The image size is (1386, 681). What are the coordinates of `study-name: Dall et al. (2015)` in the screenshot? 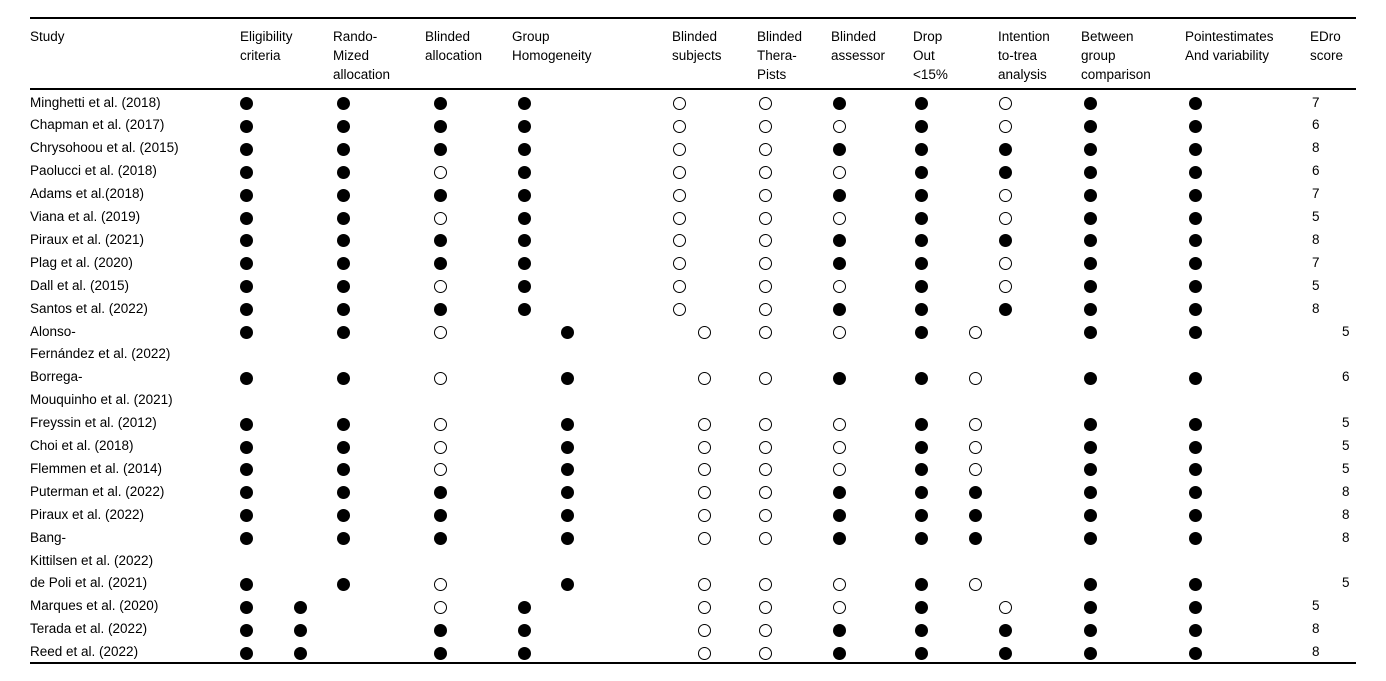 It's located at (80, 285).